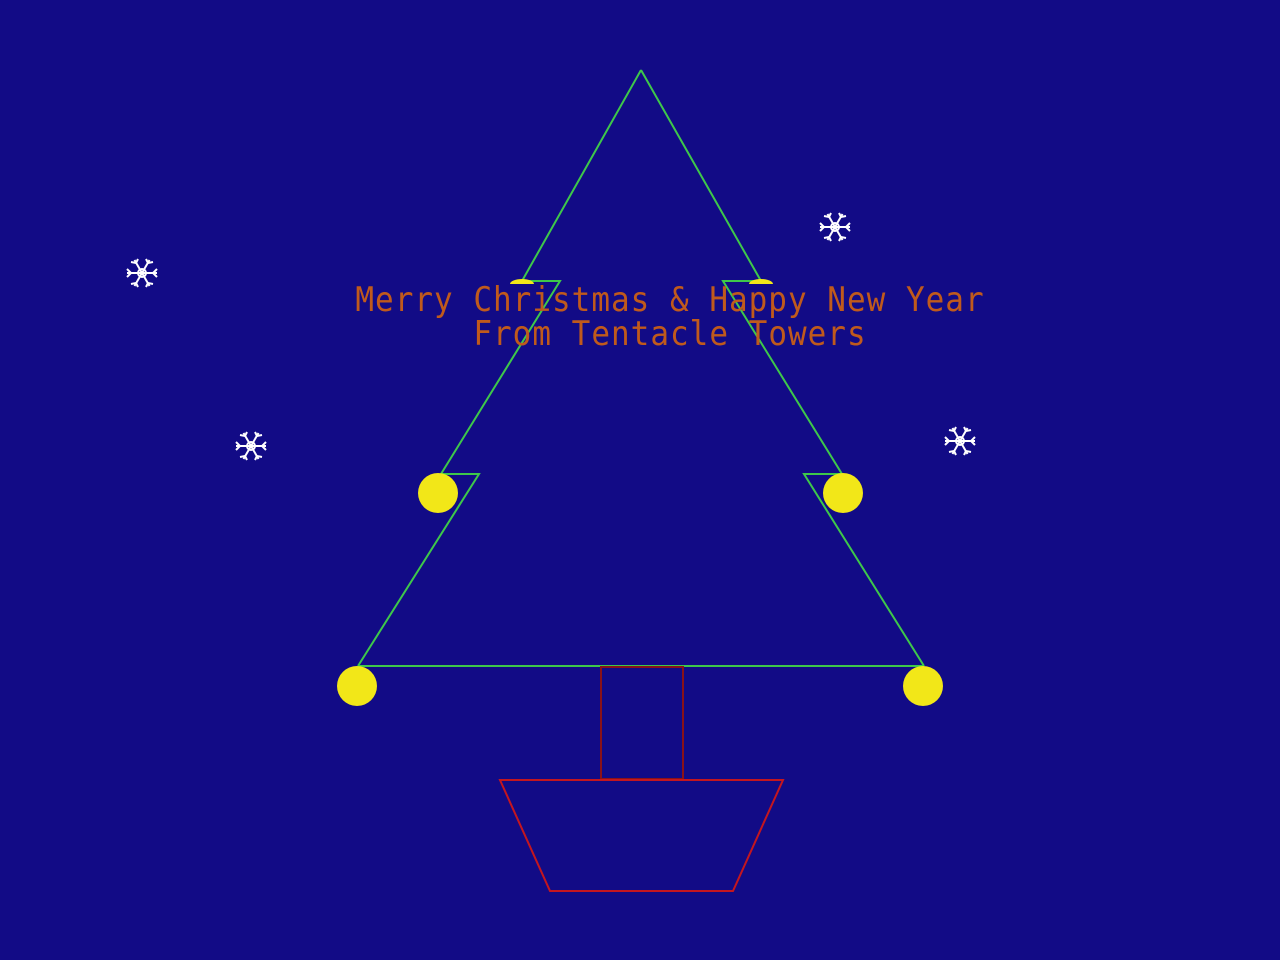  What do you see at coordinates (670, 300) in the screenshot?
I see `greeting-line-1: Merry Christmas & Happy New Year` at bounding box center [670, 300].